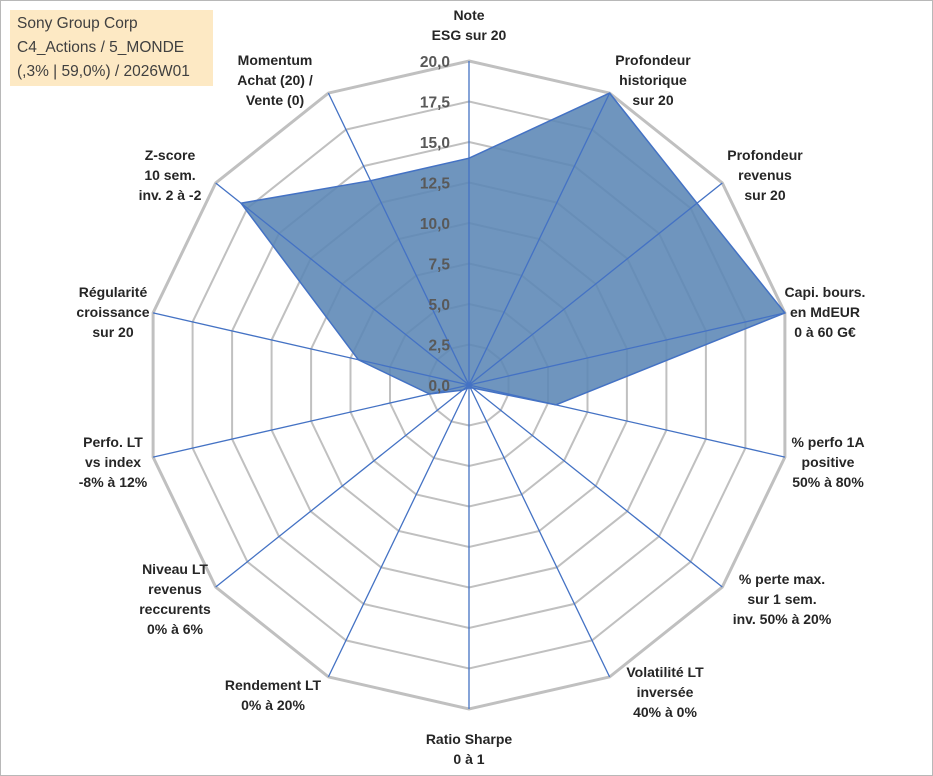 This screenshot has width=933, height=776. What do you see at coordinates (439, 386) in the screenshot?
I see `tick-label: 0,0` at bounding box center [439, 386].